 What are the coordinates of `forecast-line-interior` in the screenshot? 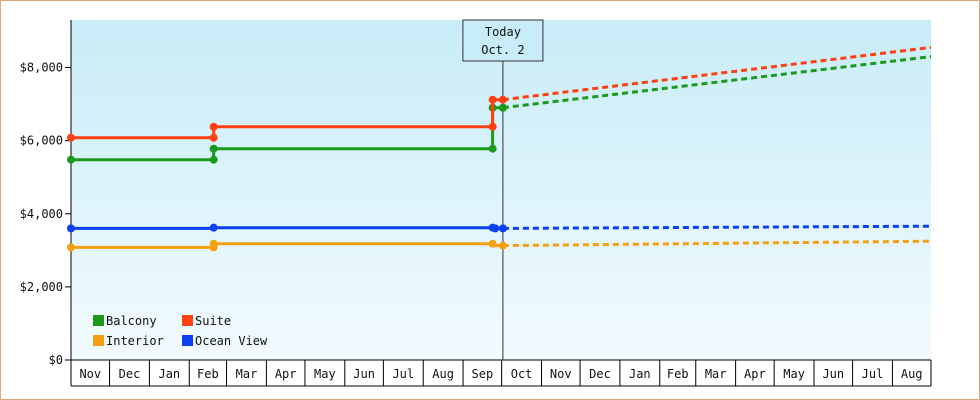 It's located at (717, 243).